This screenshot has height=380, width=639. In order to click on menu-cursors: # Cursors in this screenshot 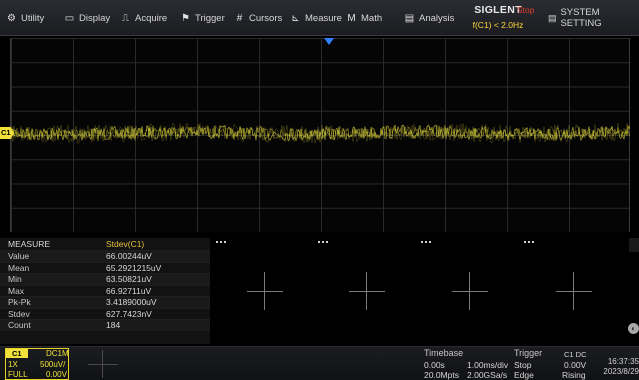, I will do `click(258, 18)`.